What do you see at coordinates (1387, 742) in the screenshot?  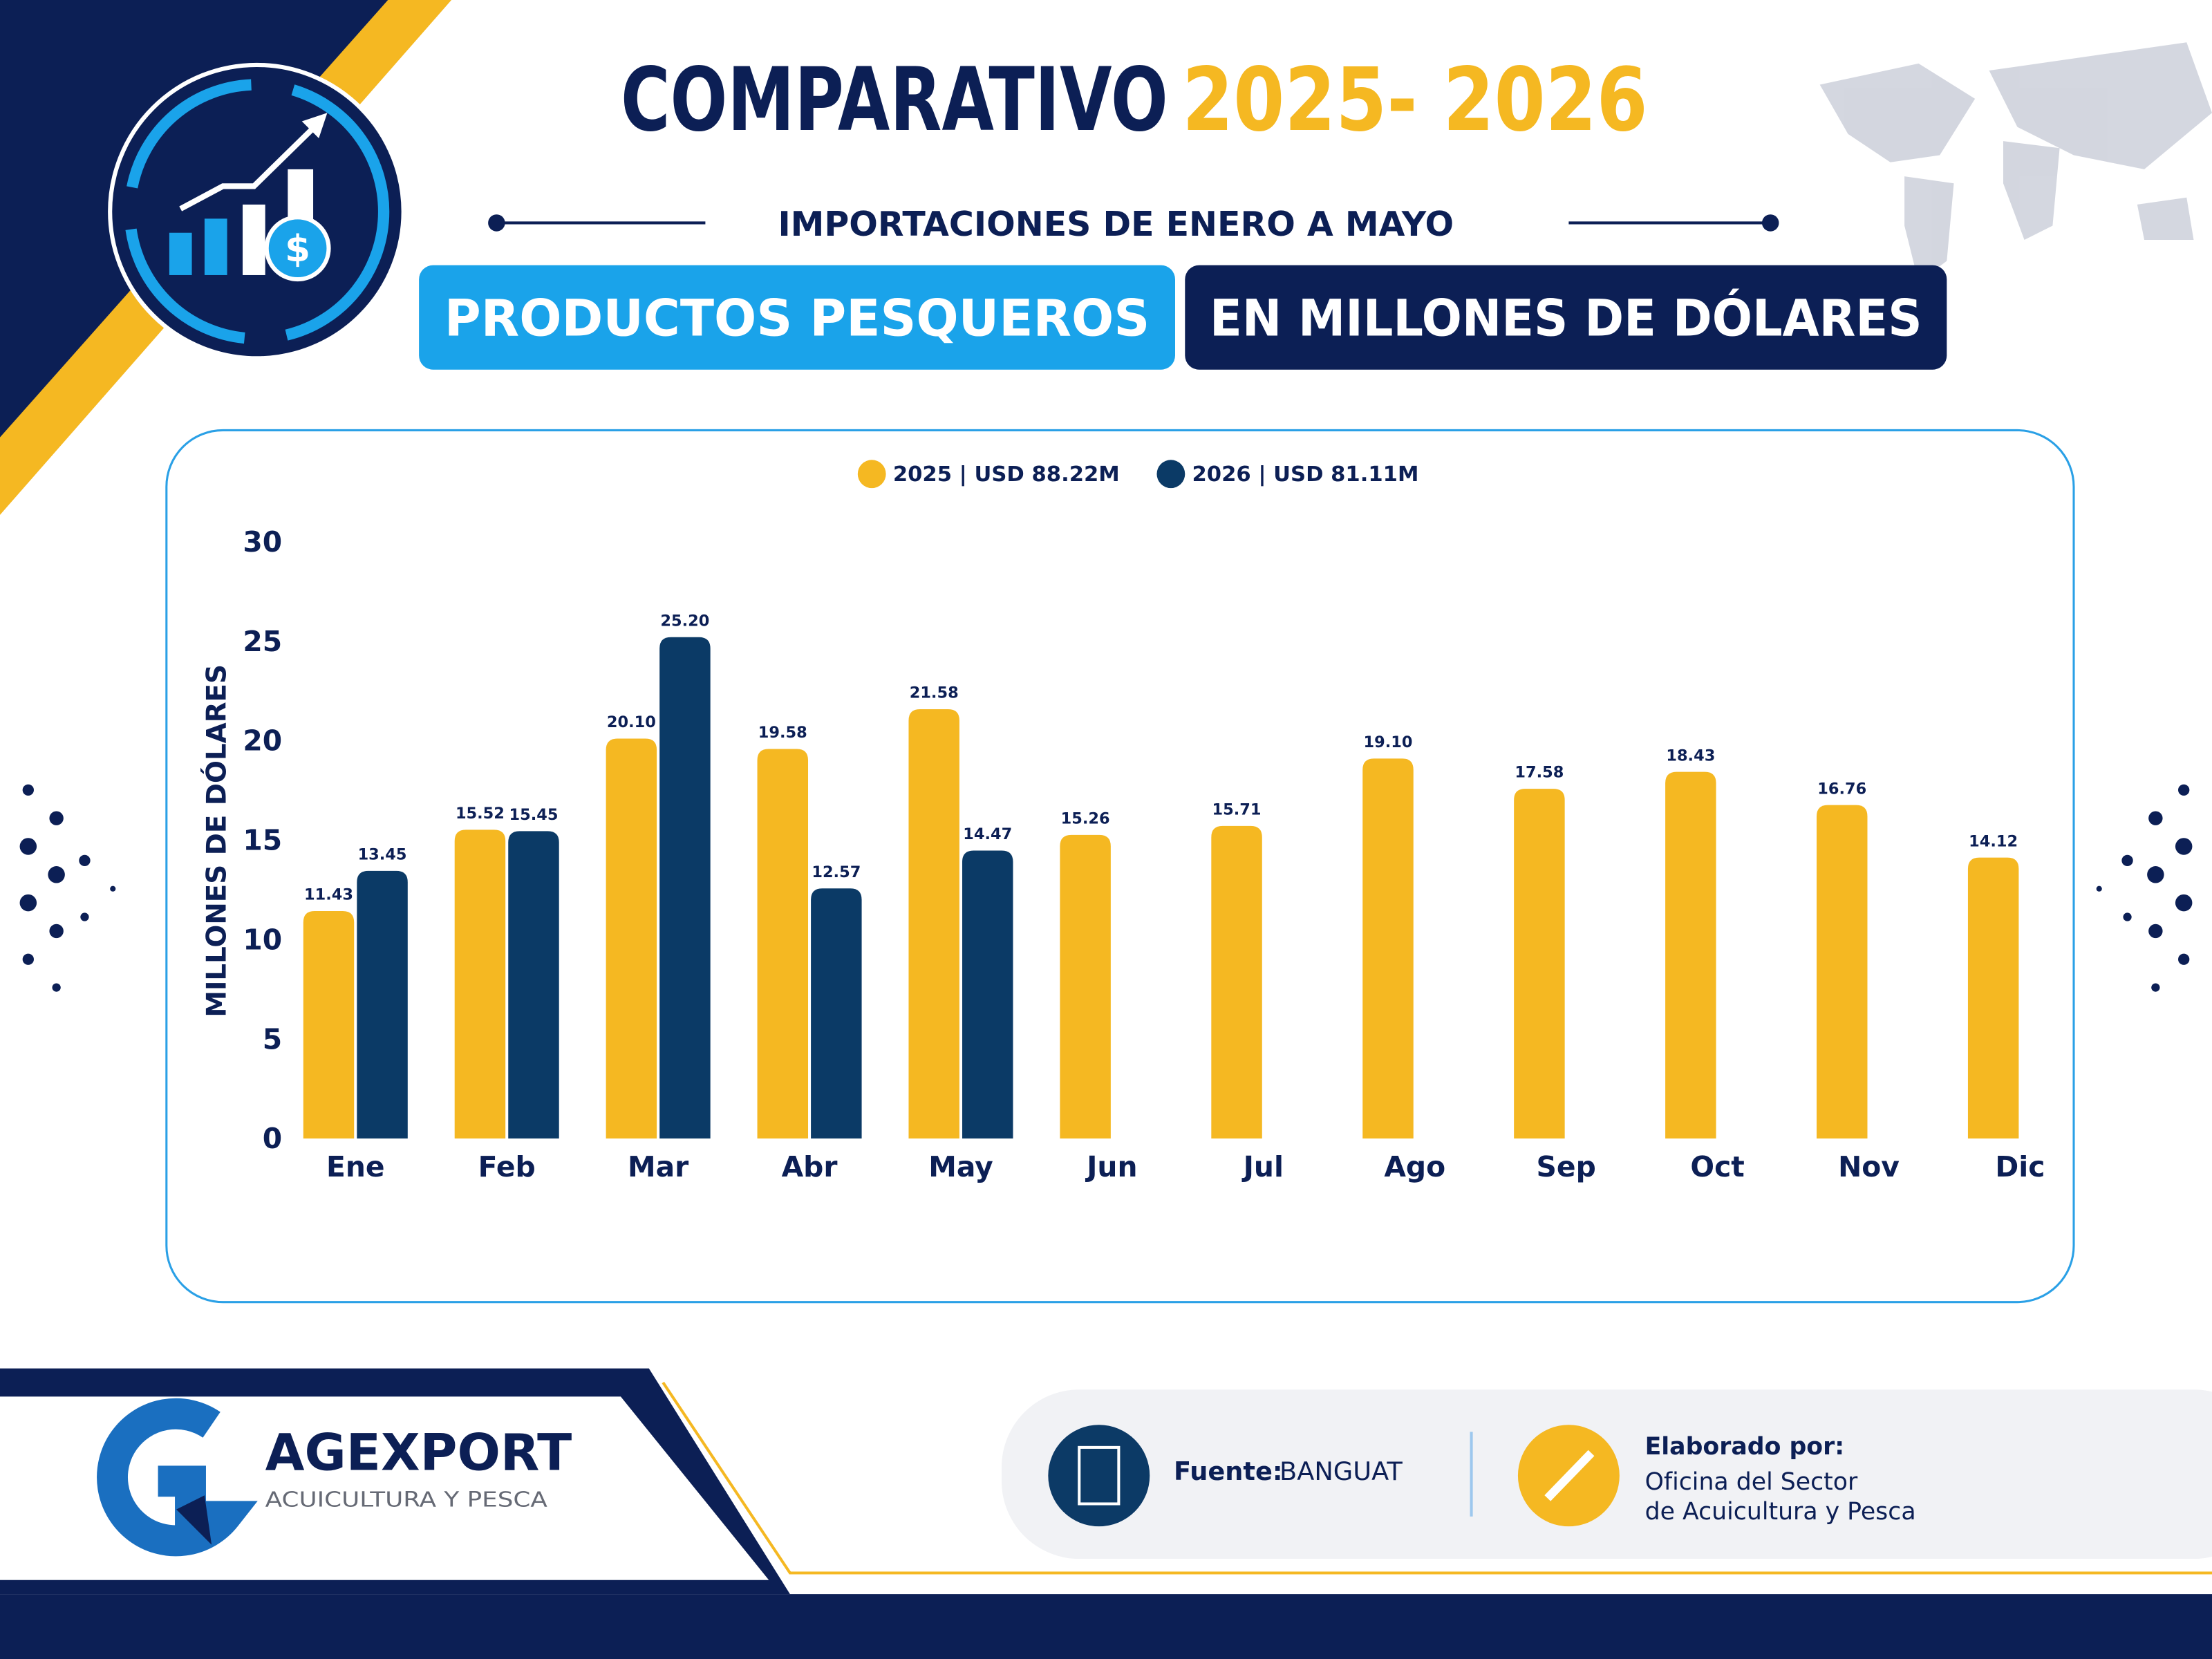 I see `value-label: 19.10` at bounding box center [1387, 742].